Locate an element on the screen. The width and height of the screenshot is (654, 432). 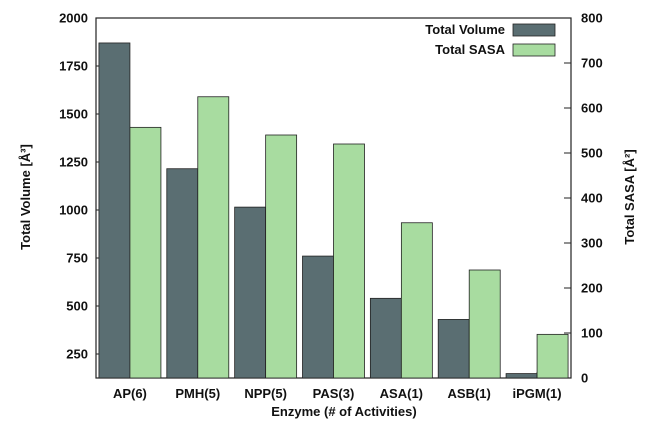
right-y-axis-label: Total SASA [Å²] is located at coordinates (629, 196).